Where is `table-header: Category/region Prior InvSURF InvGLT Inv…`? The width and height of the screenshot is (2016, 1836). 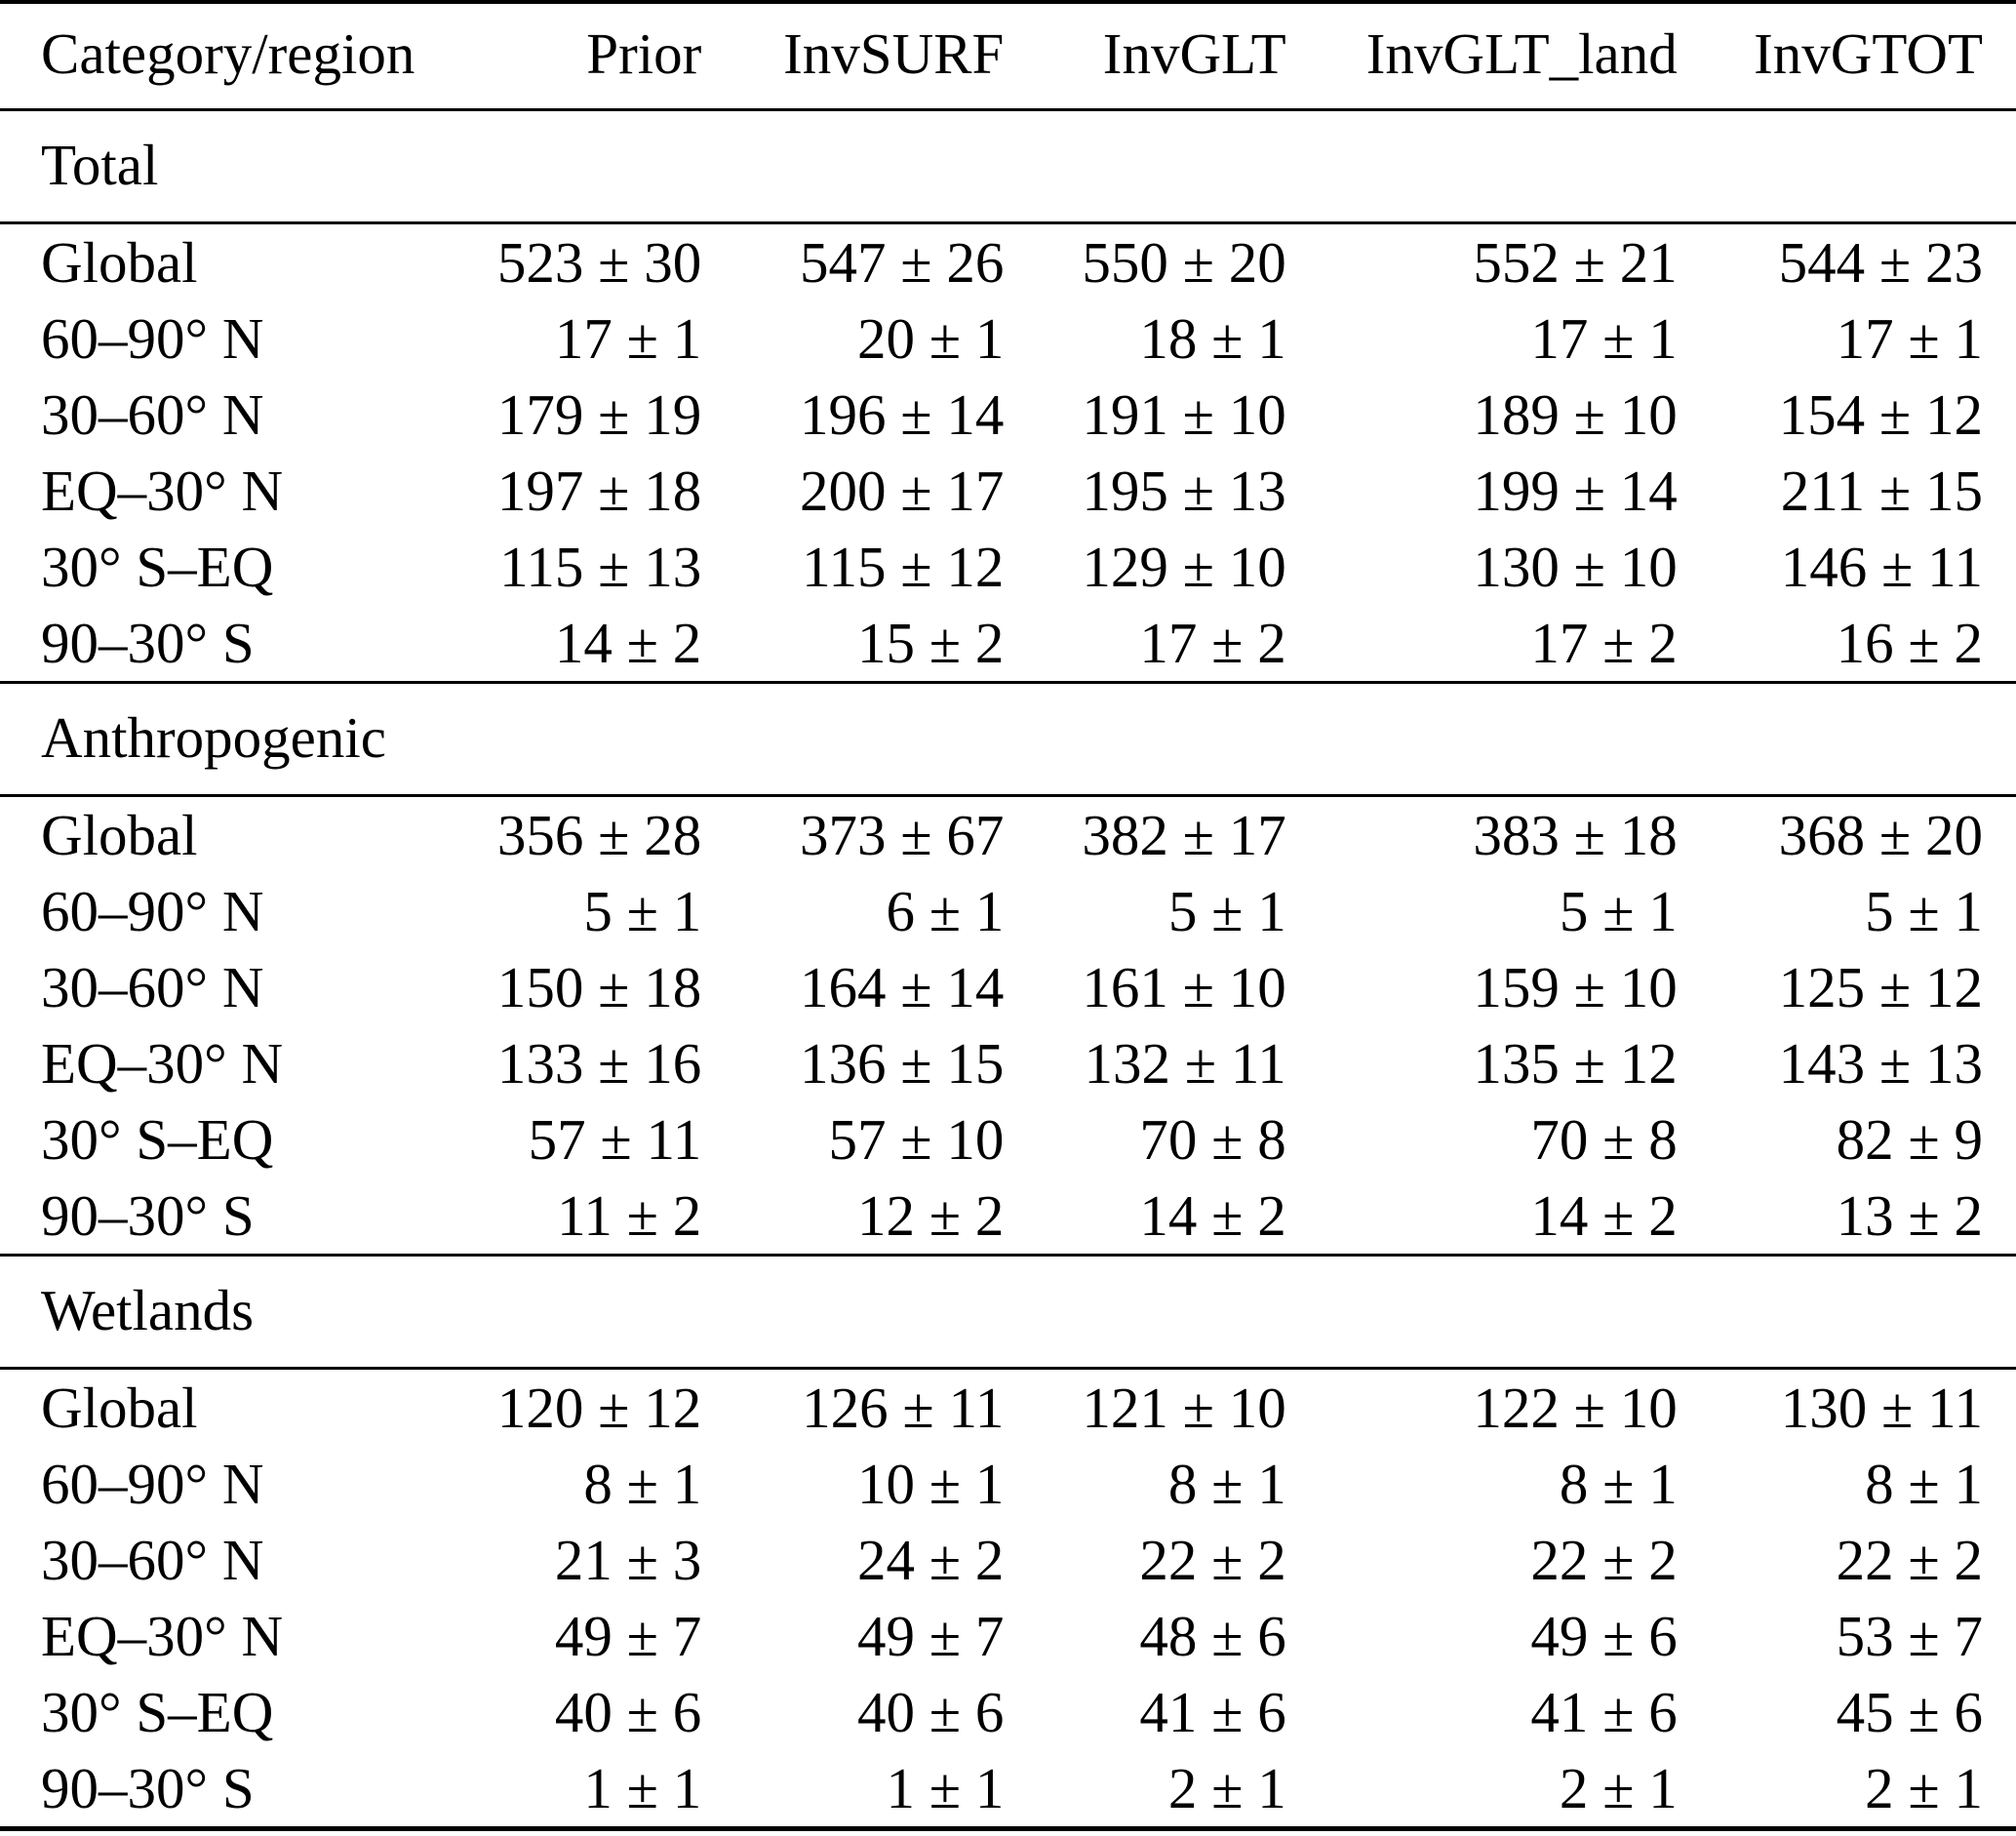
table-header: Category/region Prior InvSURF InvGLT Inv… is located at coordinates (1008, 56).